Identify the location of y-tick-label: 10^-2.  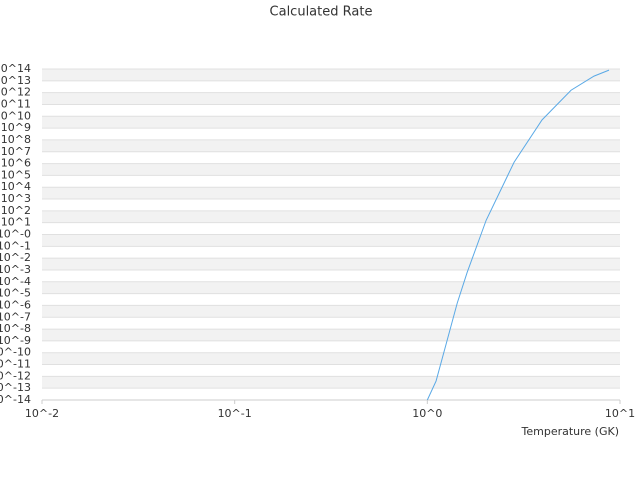
(15, 257).